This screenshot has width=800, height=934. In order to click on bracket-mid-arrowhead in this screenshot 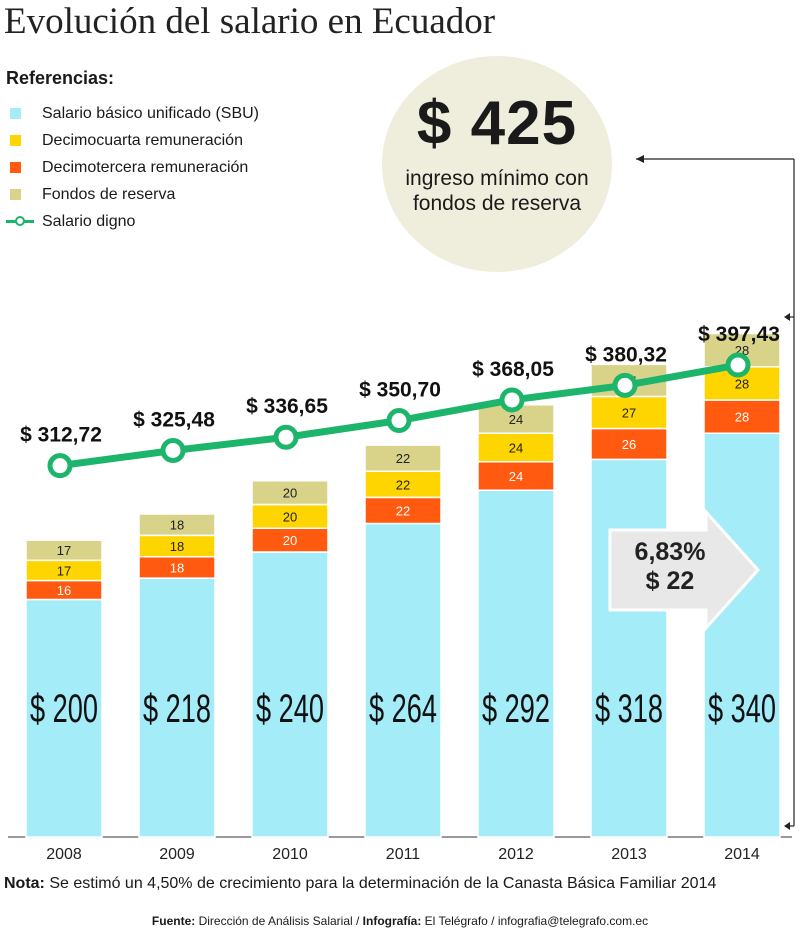, I will do `click(787, 317)`.